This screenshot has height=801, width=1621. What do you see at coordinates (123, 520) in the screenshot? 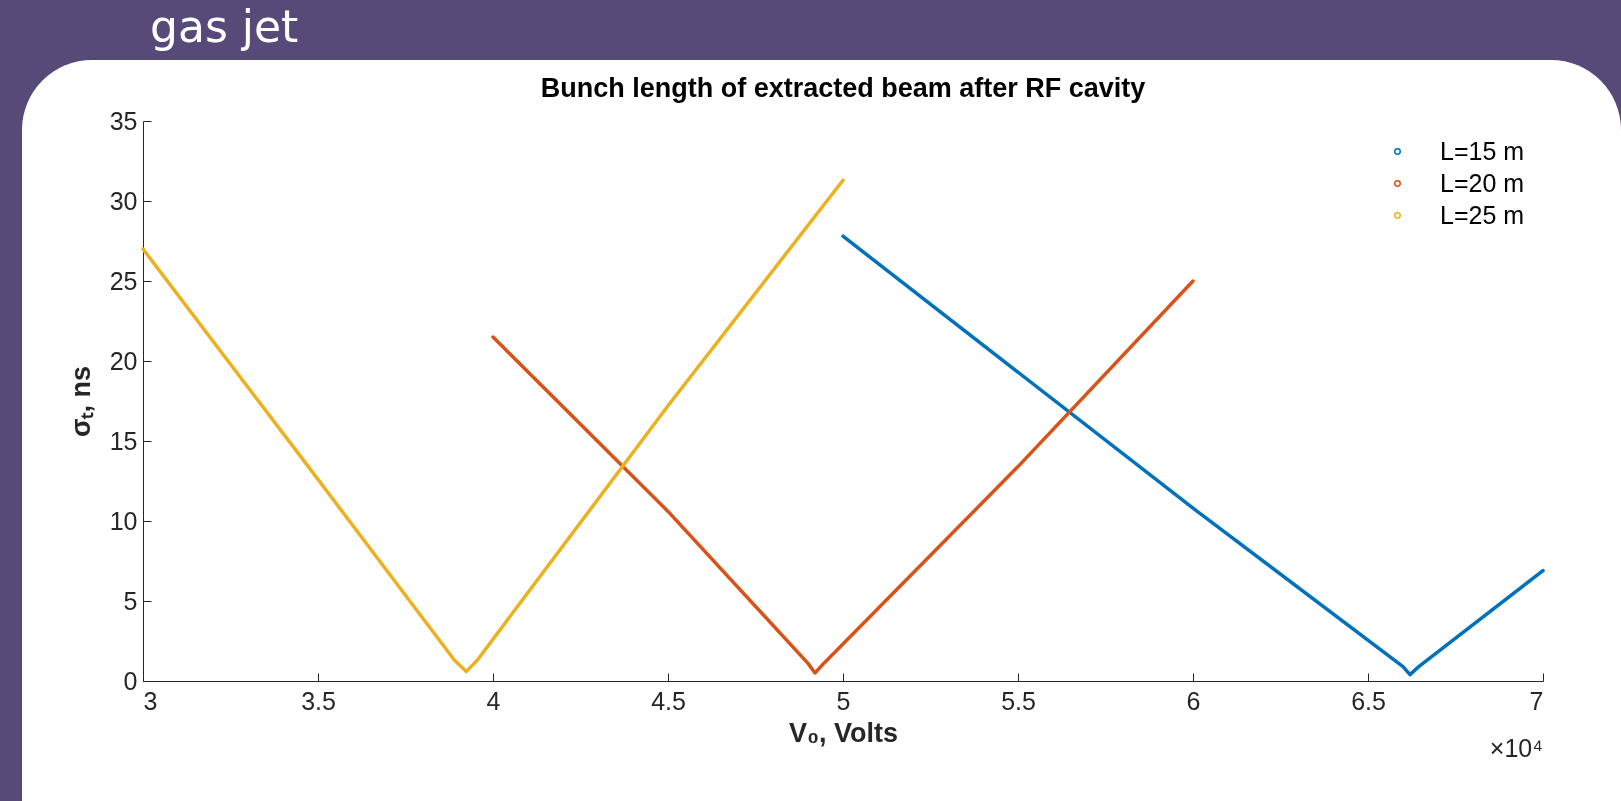
I see `y-tick-label: 10` at bounding box center [123, 520].